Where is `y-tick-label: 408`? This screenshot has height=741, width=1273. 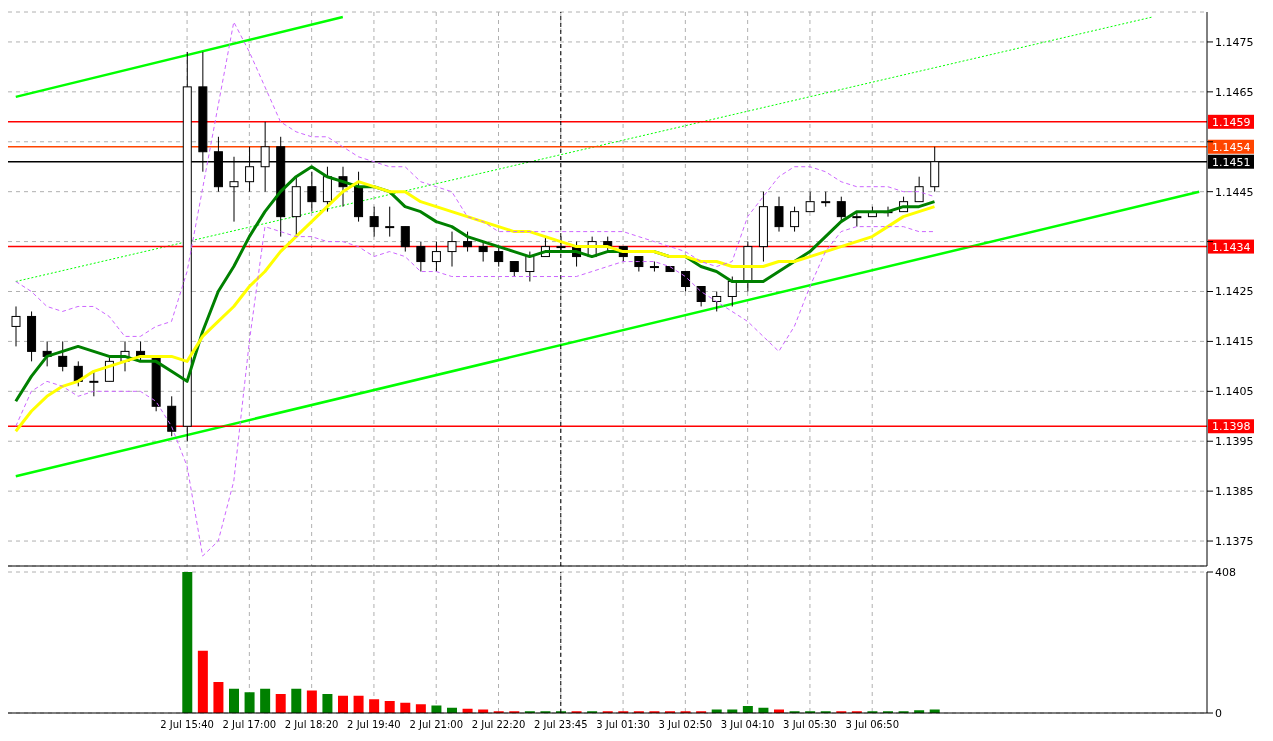 y-tick-label: 408 is located at coordinates (1225, 572).